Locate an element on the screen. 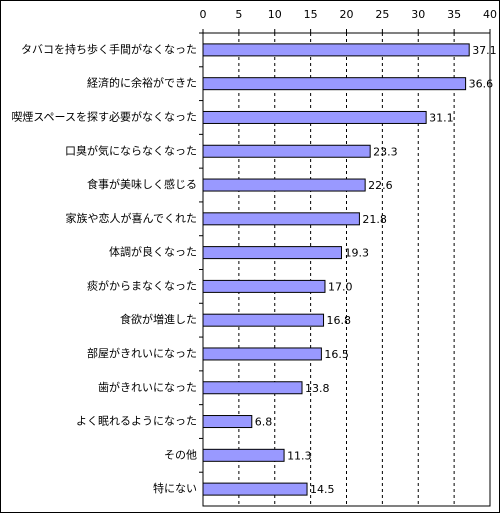 The image size is (500, 513). y-tick-label: 口臭が気にならなくなった is located at coordinates (131, 150).